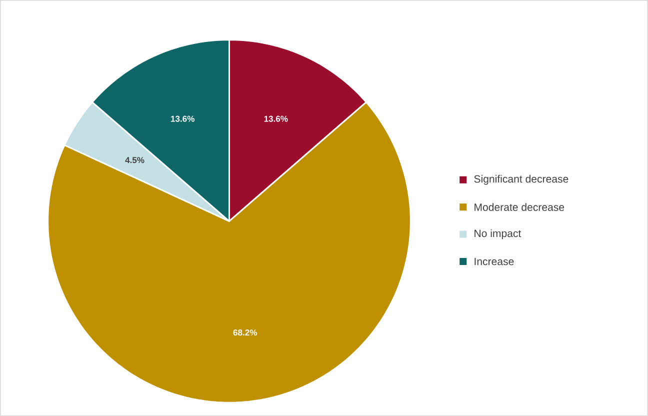 This screenshot has height=416, width=648. Describe the element at coordinates (498, 234) in the screenshot. I see `legend-label: No impact` at that location.